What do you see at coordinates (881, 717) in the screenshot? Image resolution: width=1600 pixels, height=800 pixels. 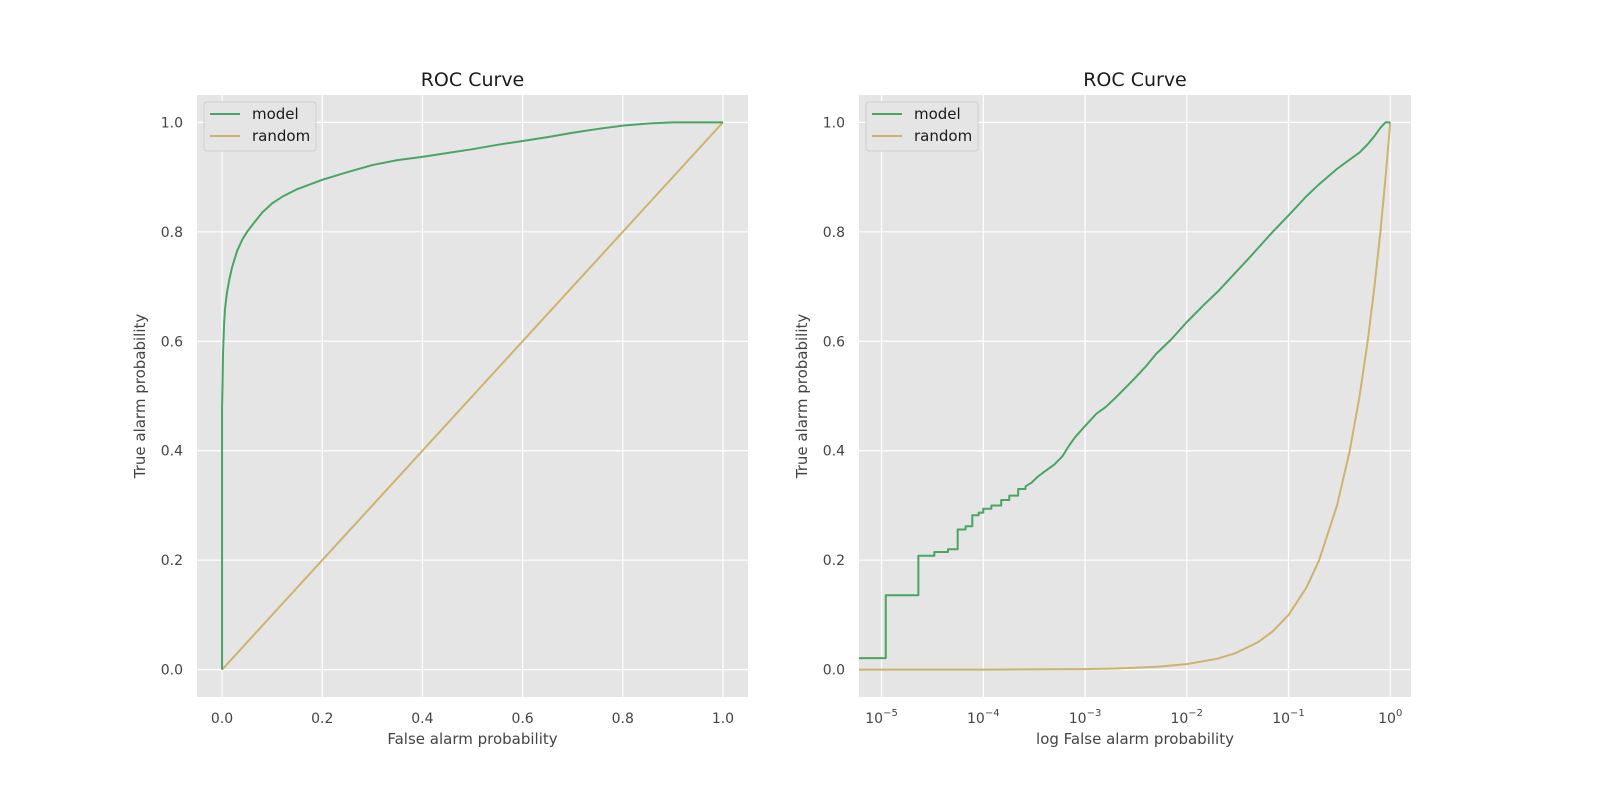 I see `x-tick-label: 10⁻⁵` at bounding box center [881, 717].